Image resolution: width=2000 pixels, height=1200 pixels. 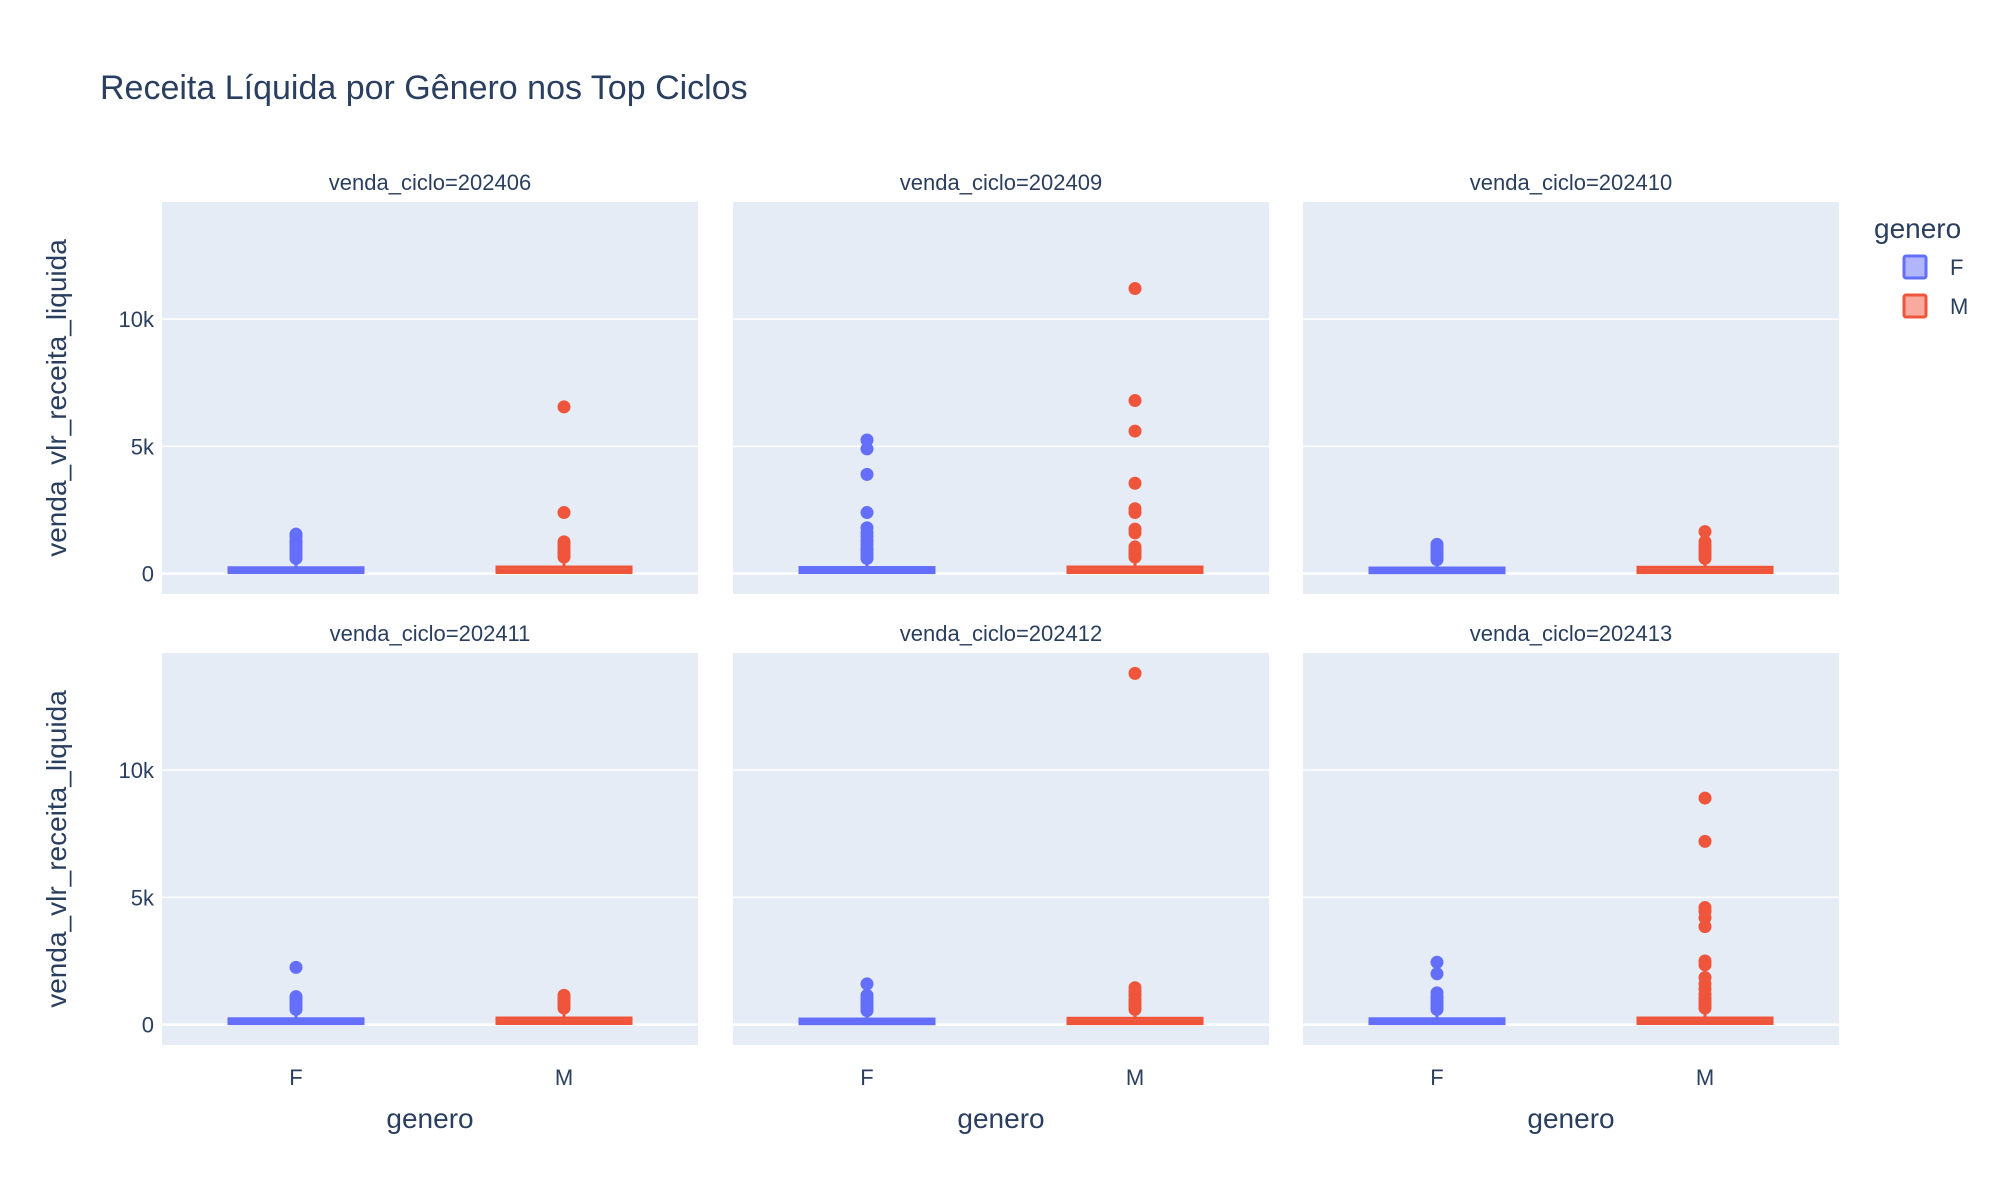 I want to click on legend-item-f: F, so click(x=1932, y=267).